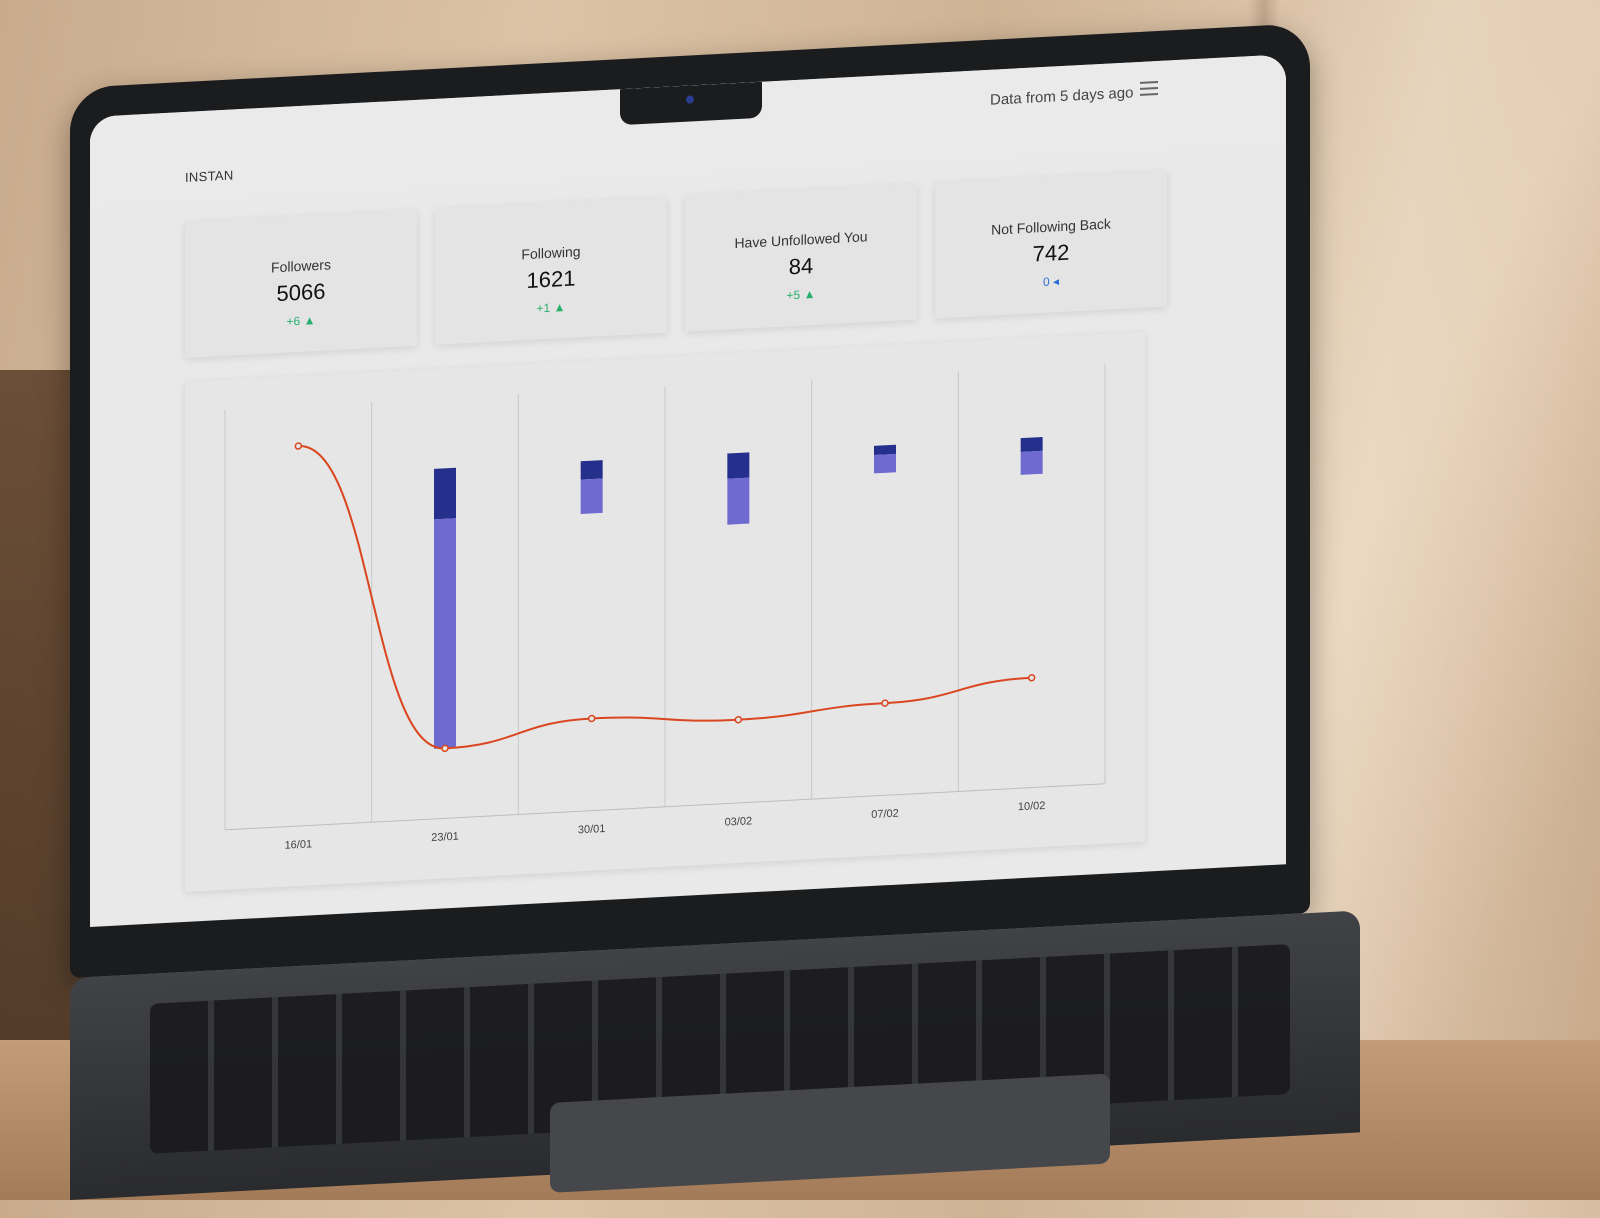 Image resolution: width=1600 pixels, height=1218 pixels. What do you see at coordinates (1032, 806) in the screenshot?
I see `x-tick-label: 10/02` at bounding box center [1032, 806].